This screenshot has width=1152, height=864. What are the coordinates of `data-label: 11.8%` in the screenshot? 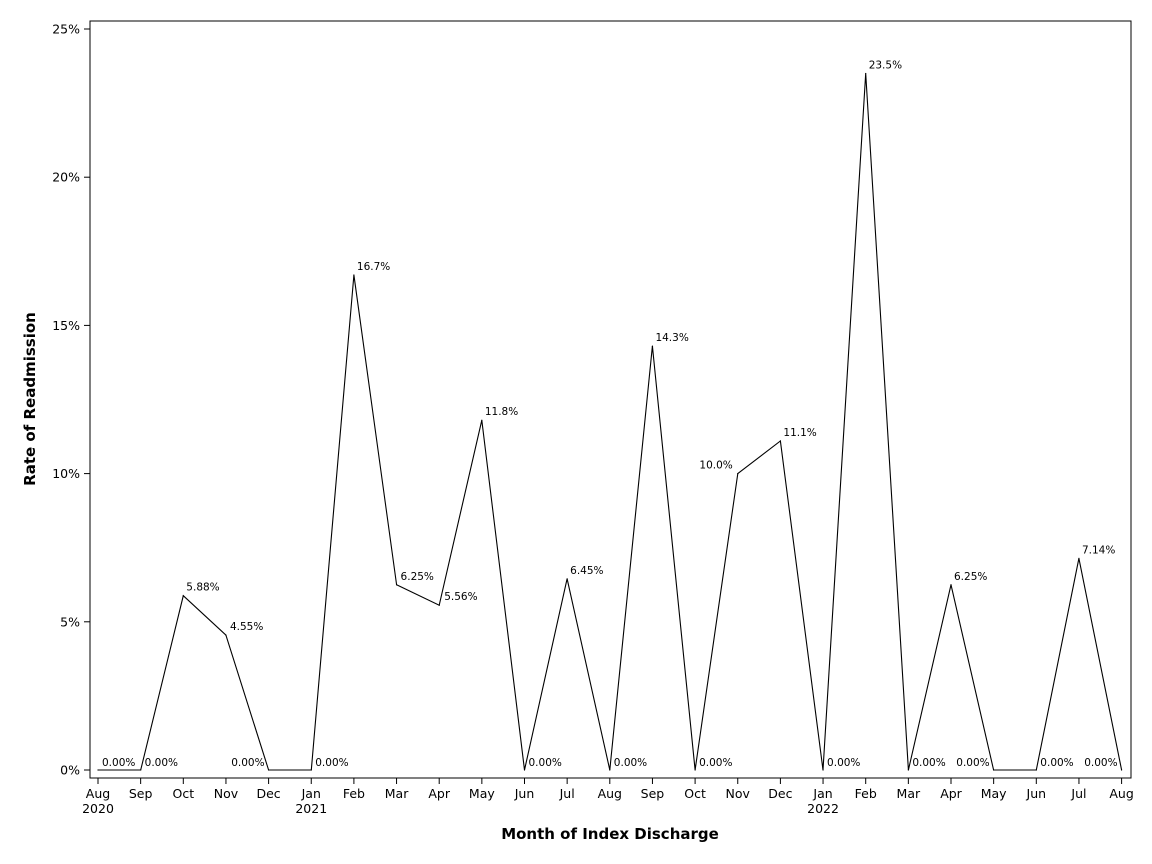 It's located at (501, 412).